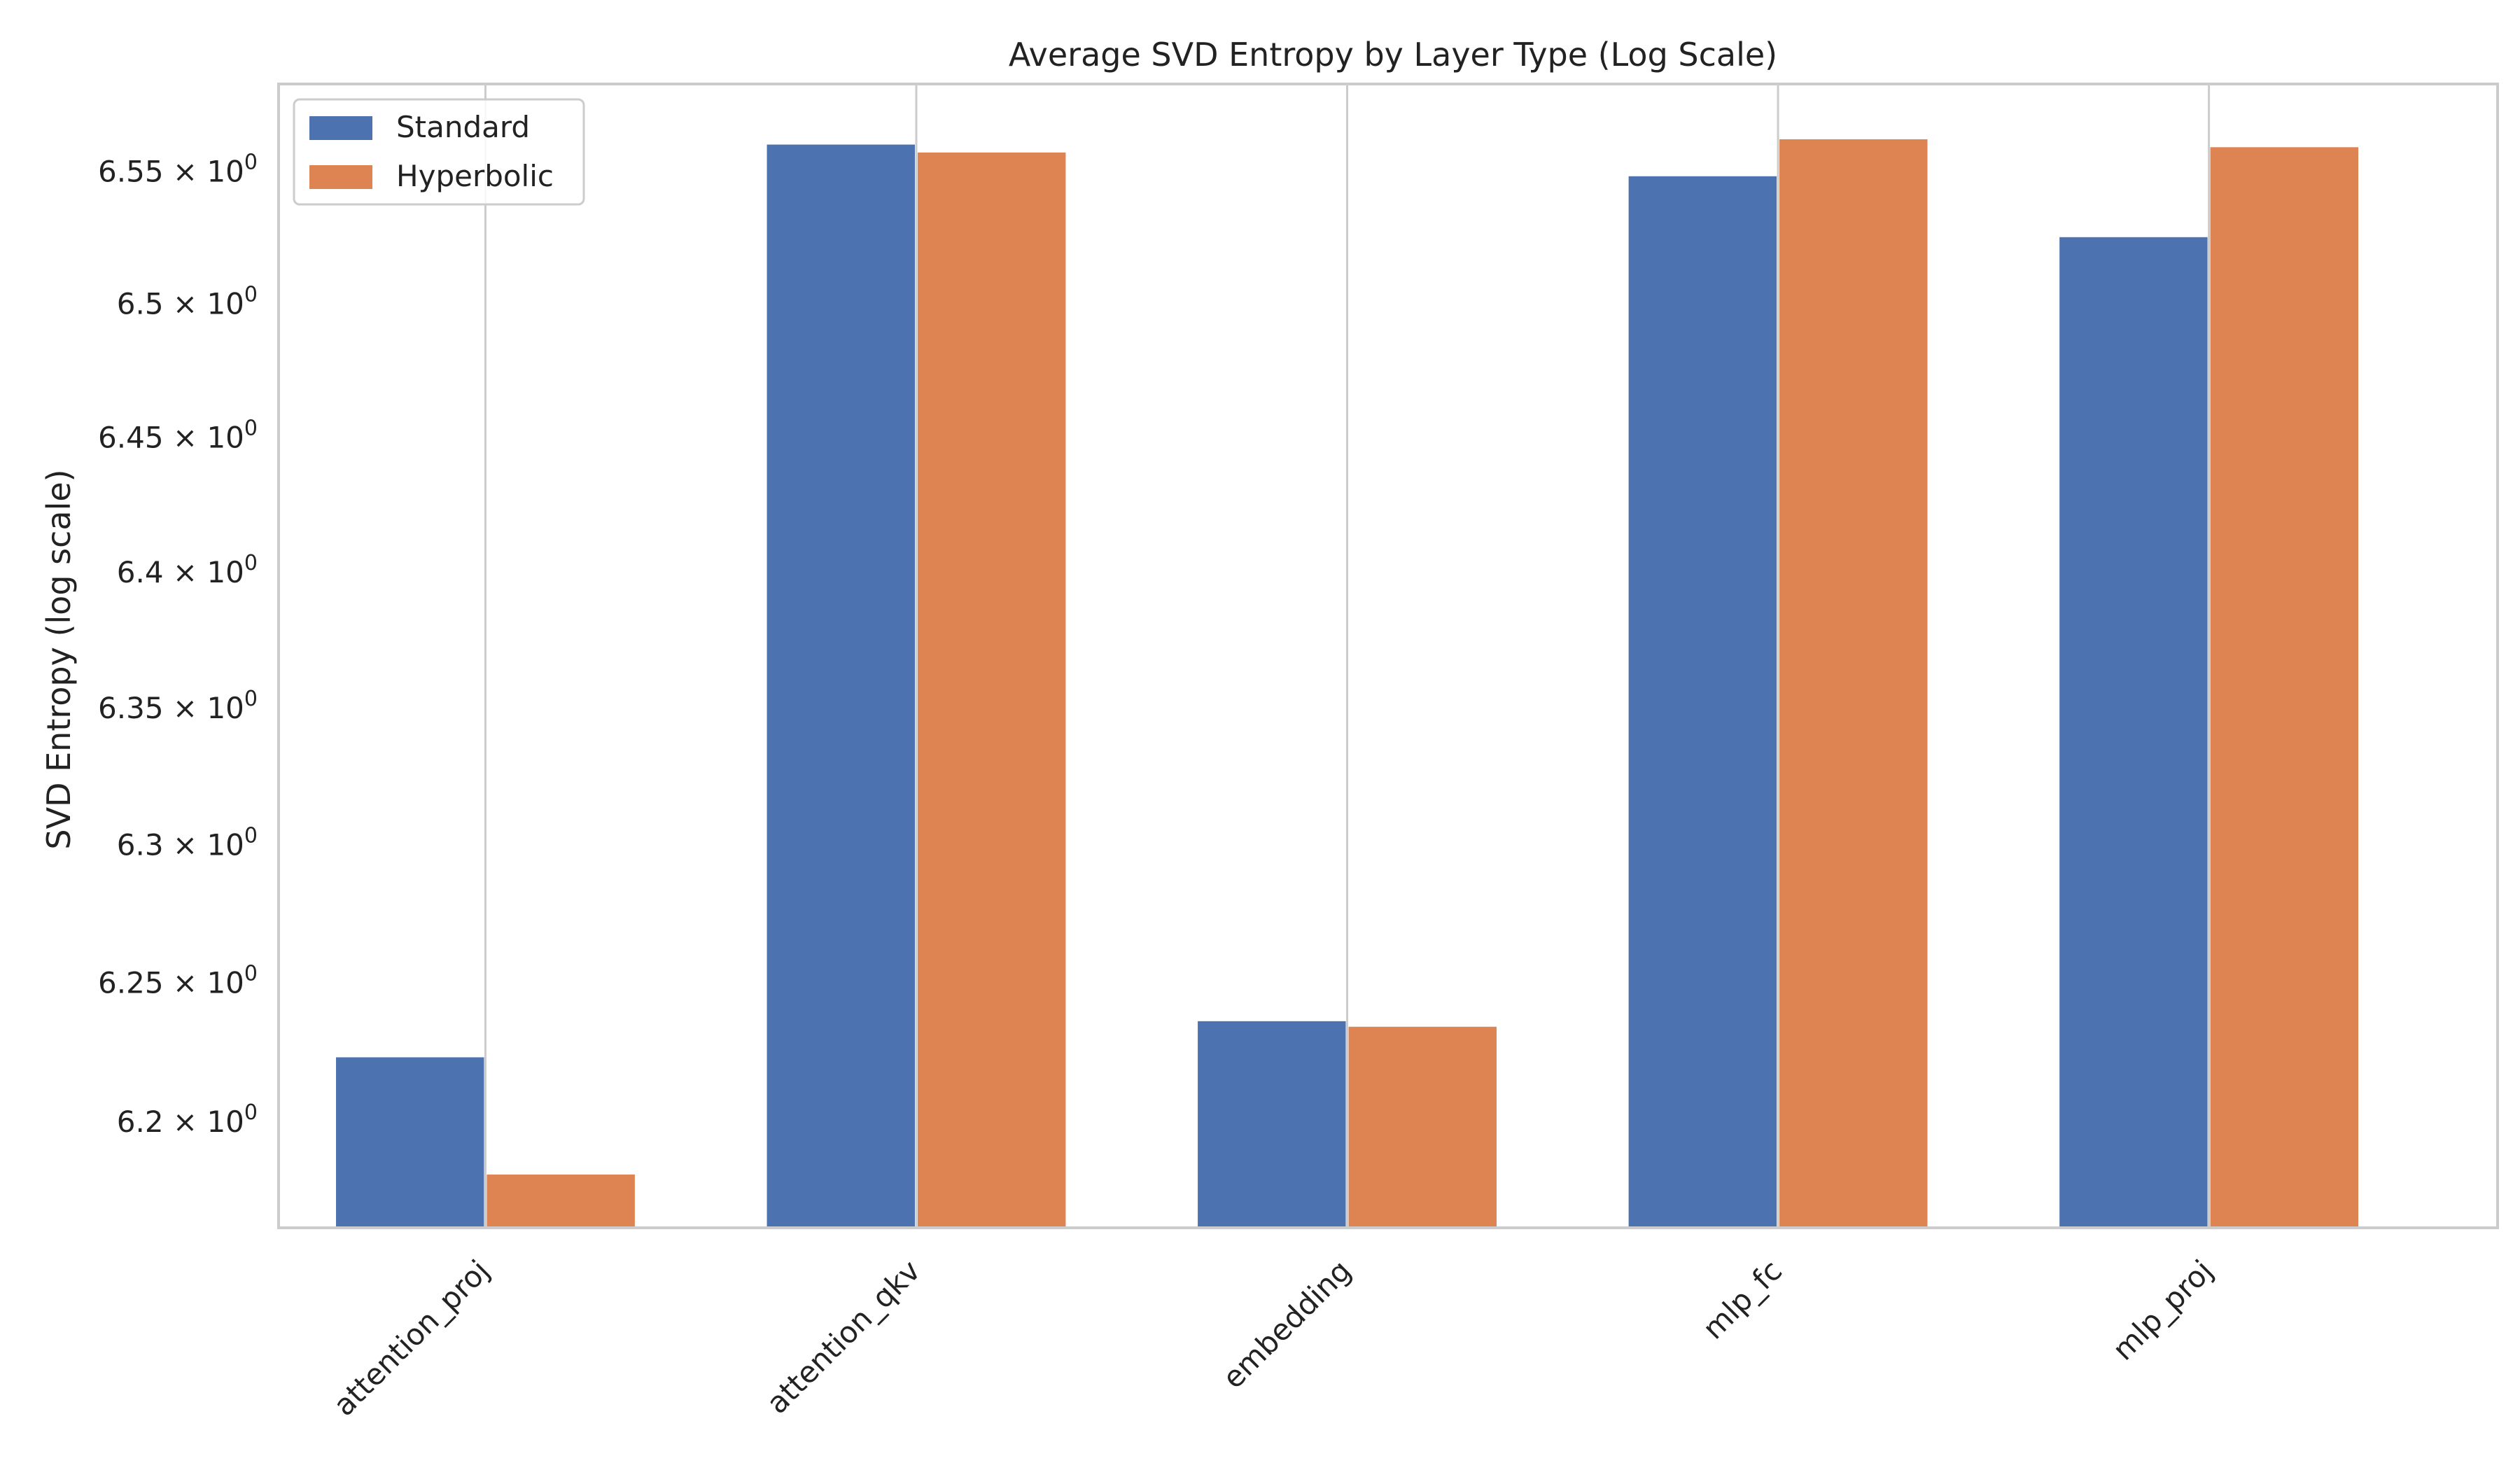  Describe the element at coordinates (475, 176) in the screenshot. I see `legend-label-hyperbolic: Hyperbolic` at that location.